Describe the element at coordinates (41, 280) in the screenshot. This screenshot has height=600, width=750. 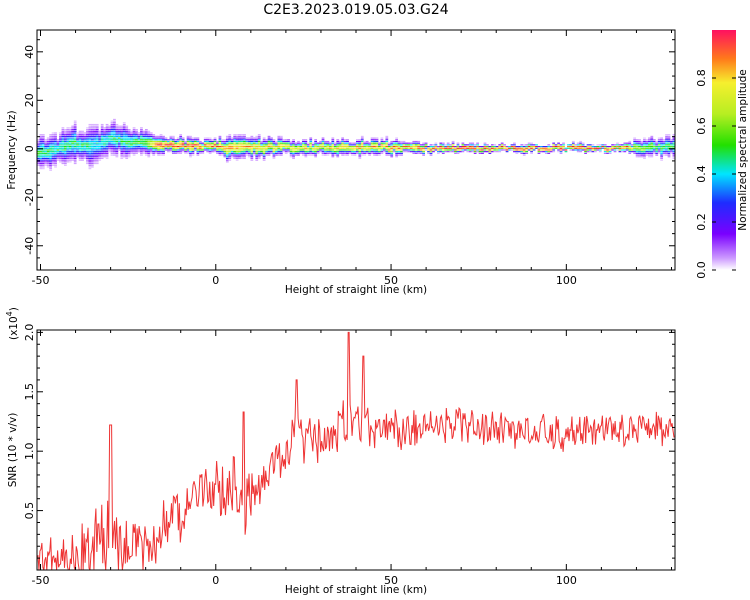
I see `x-tick-label: -50` at that location.